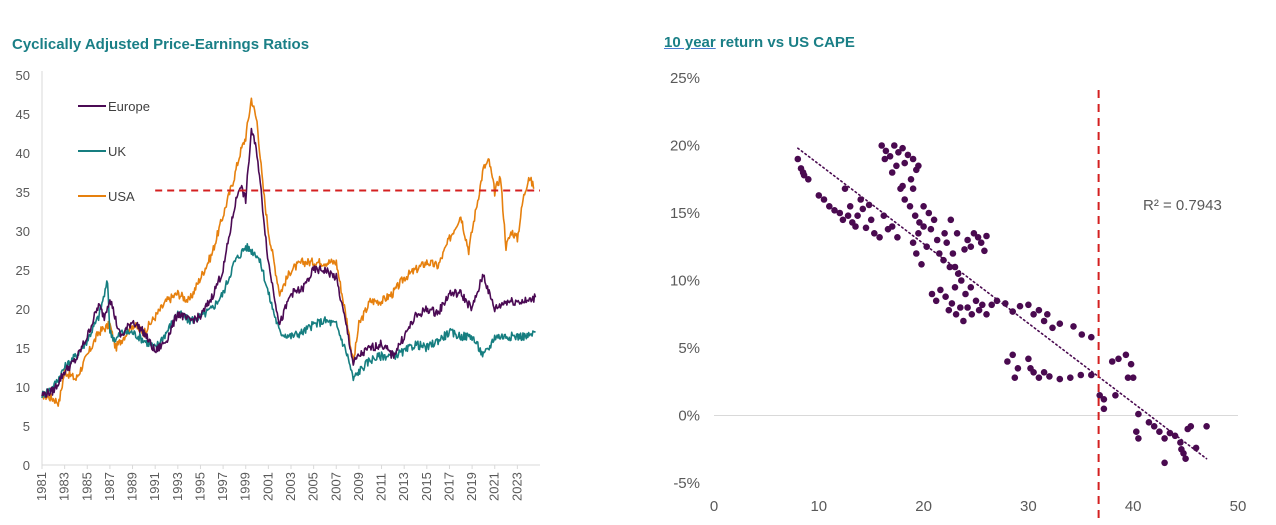 This screenshot has height=525, width=1276. Describe the element at coordinates (132, 486) in the screenshot. I see `x-tick-label: 1989` at that location.